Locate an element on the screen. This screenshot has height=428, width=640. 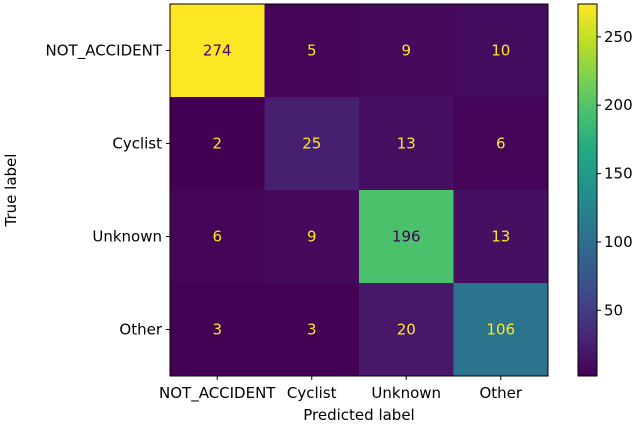
y-tick-label: Unknown is located at coordinates (127, 237).